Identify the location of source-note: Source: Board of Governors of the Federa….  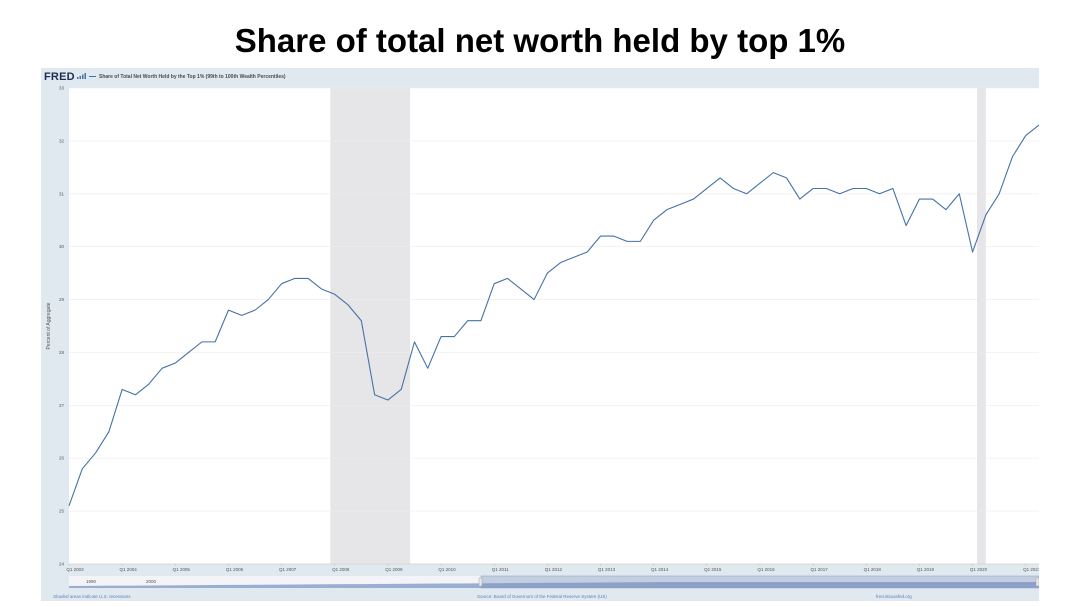
(542, 596).